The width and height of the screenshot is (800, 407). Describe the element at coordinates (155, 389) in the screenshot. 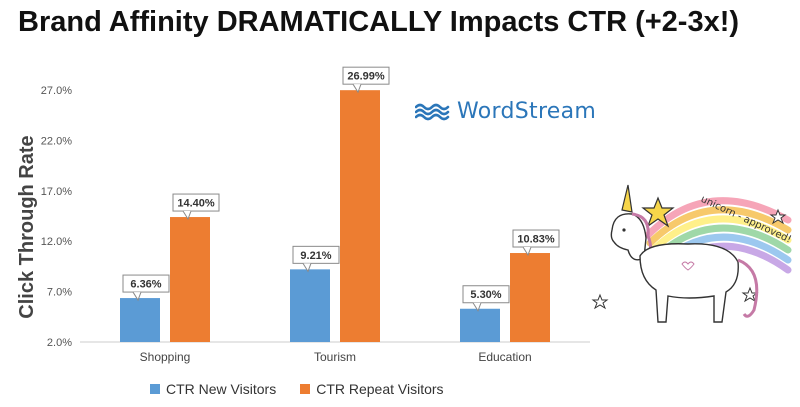

I see `legend-swatch-new` at that location.